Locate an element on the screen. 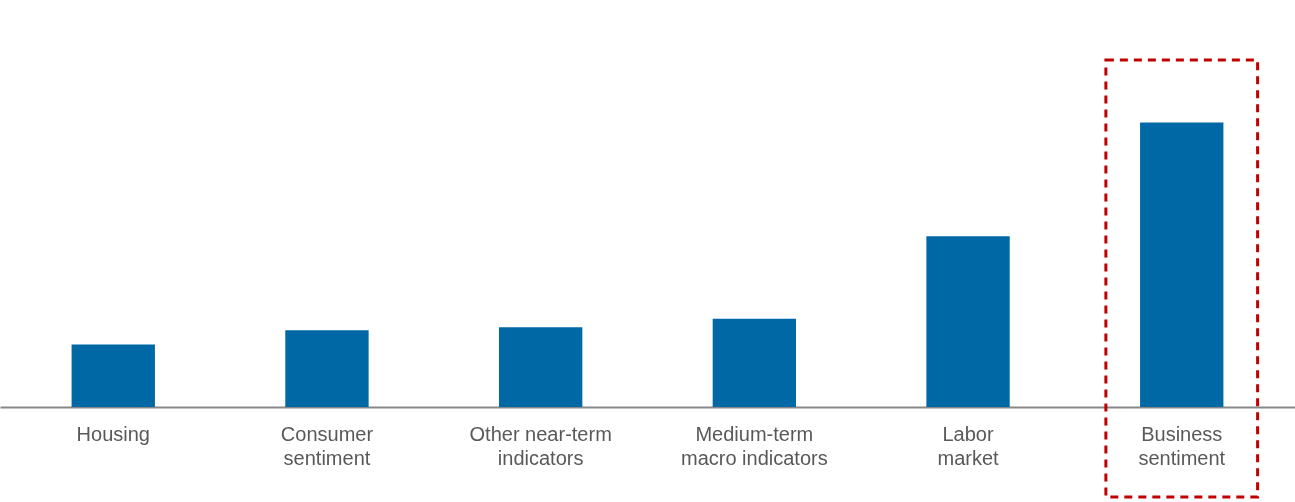  x-tick-label: Consumer sentiment is located at coordinates (327, 446).